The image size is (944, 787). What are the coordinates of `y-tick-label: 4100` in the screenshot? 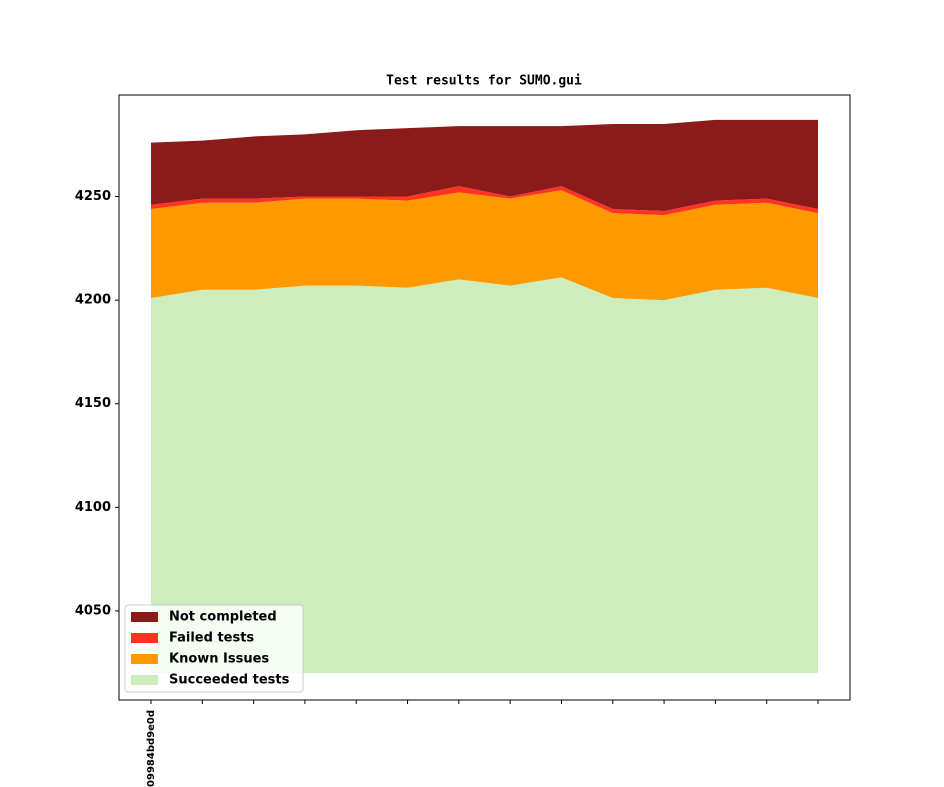 It's located at (93, 507).